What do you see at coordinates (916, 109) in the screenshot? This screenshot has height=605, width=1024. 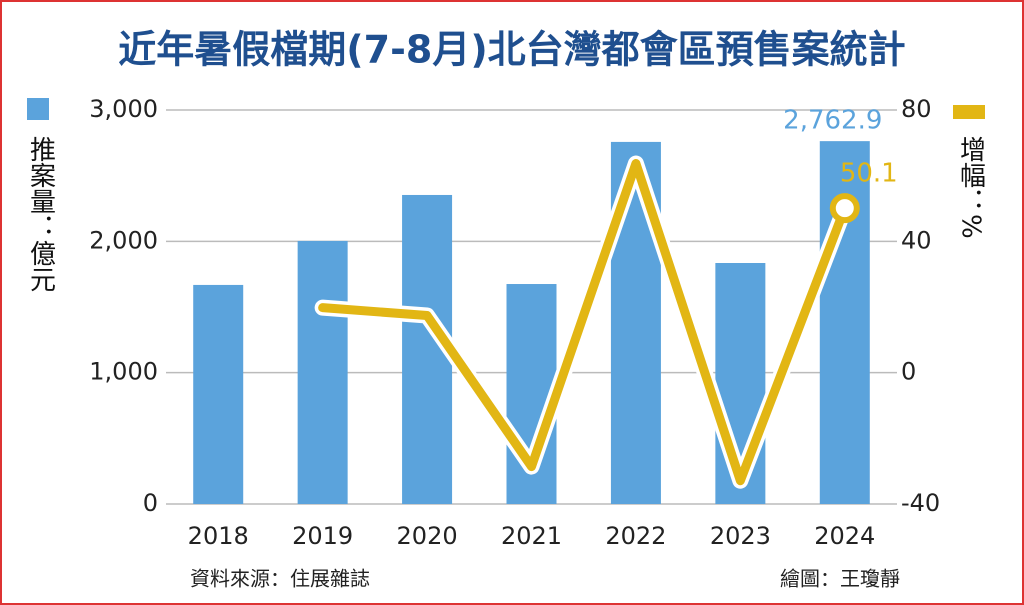 I see `y2-tick-label: 80` at bounding box center [916, 109].